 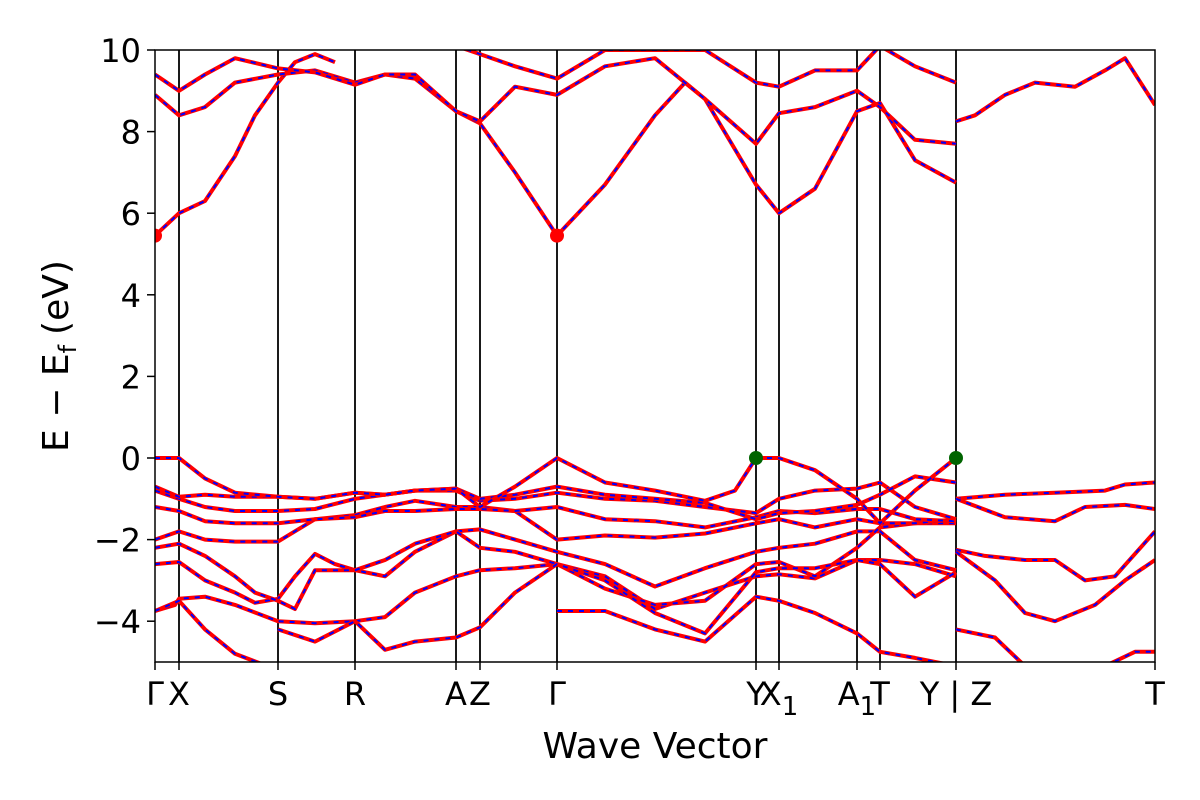 What do you see at coordinates (131, 214) in the screenshot?
I see `y-tick-label-2: 6` at bounding box center [131, 214].